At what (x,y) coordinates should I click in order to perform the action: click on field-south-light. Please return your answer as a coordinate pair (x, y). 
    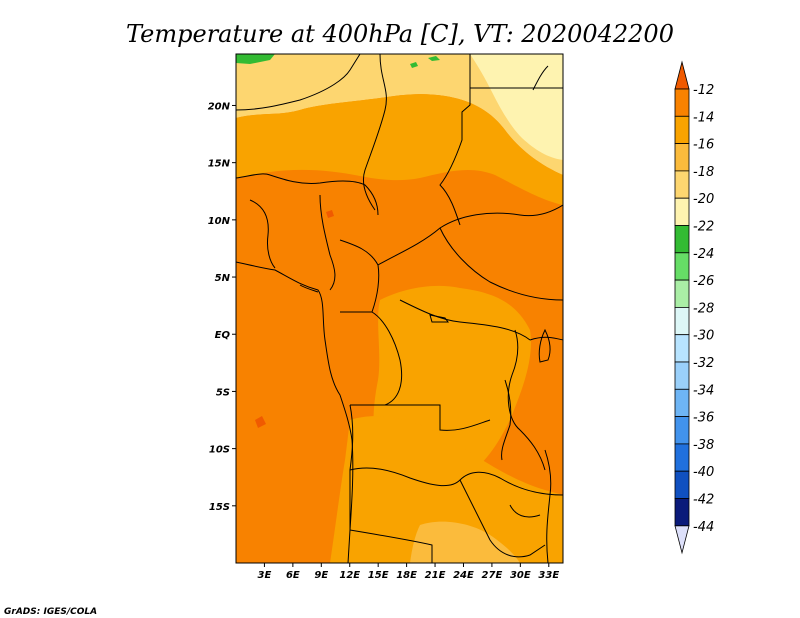
    Looking at the image, I should click on (446, 489).